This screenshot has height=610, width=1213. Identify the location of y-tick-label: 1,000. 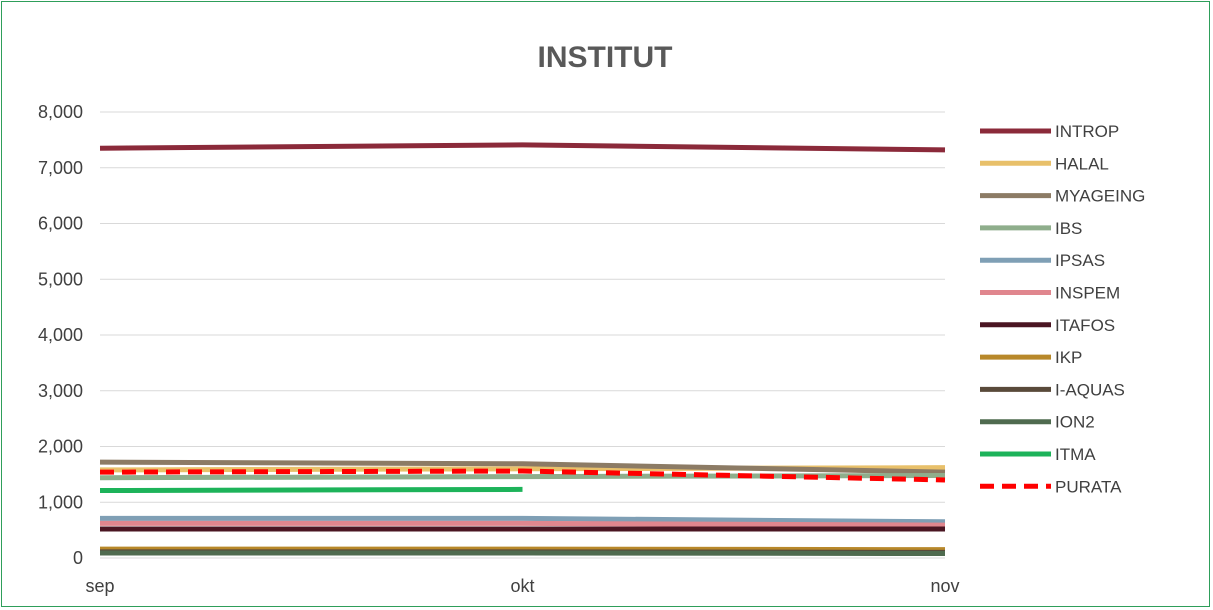
(60, 502).